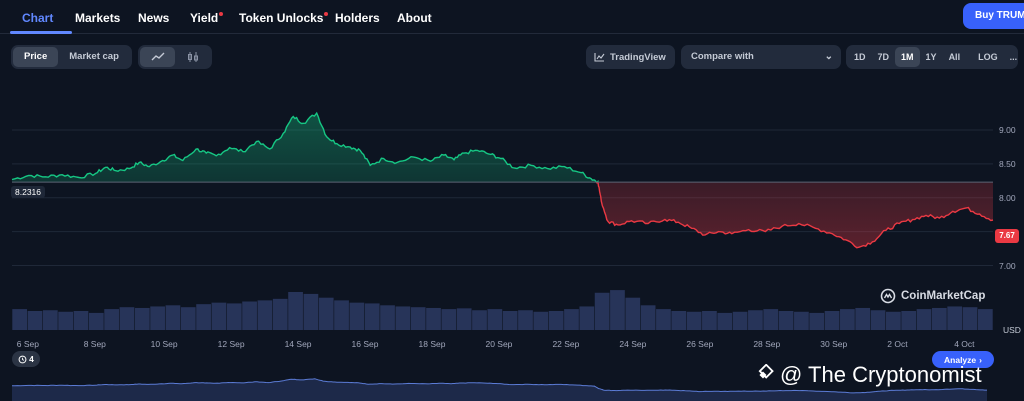  I want to click on tab-holders: Holders, so click(357, 18).